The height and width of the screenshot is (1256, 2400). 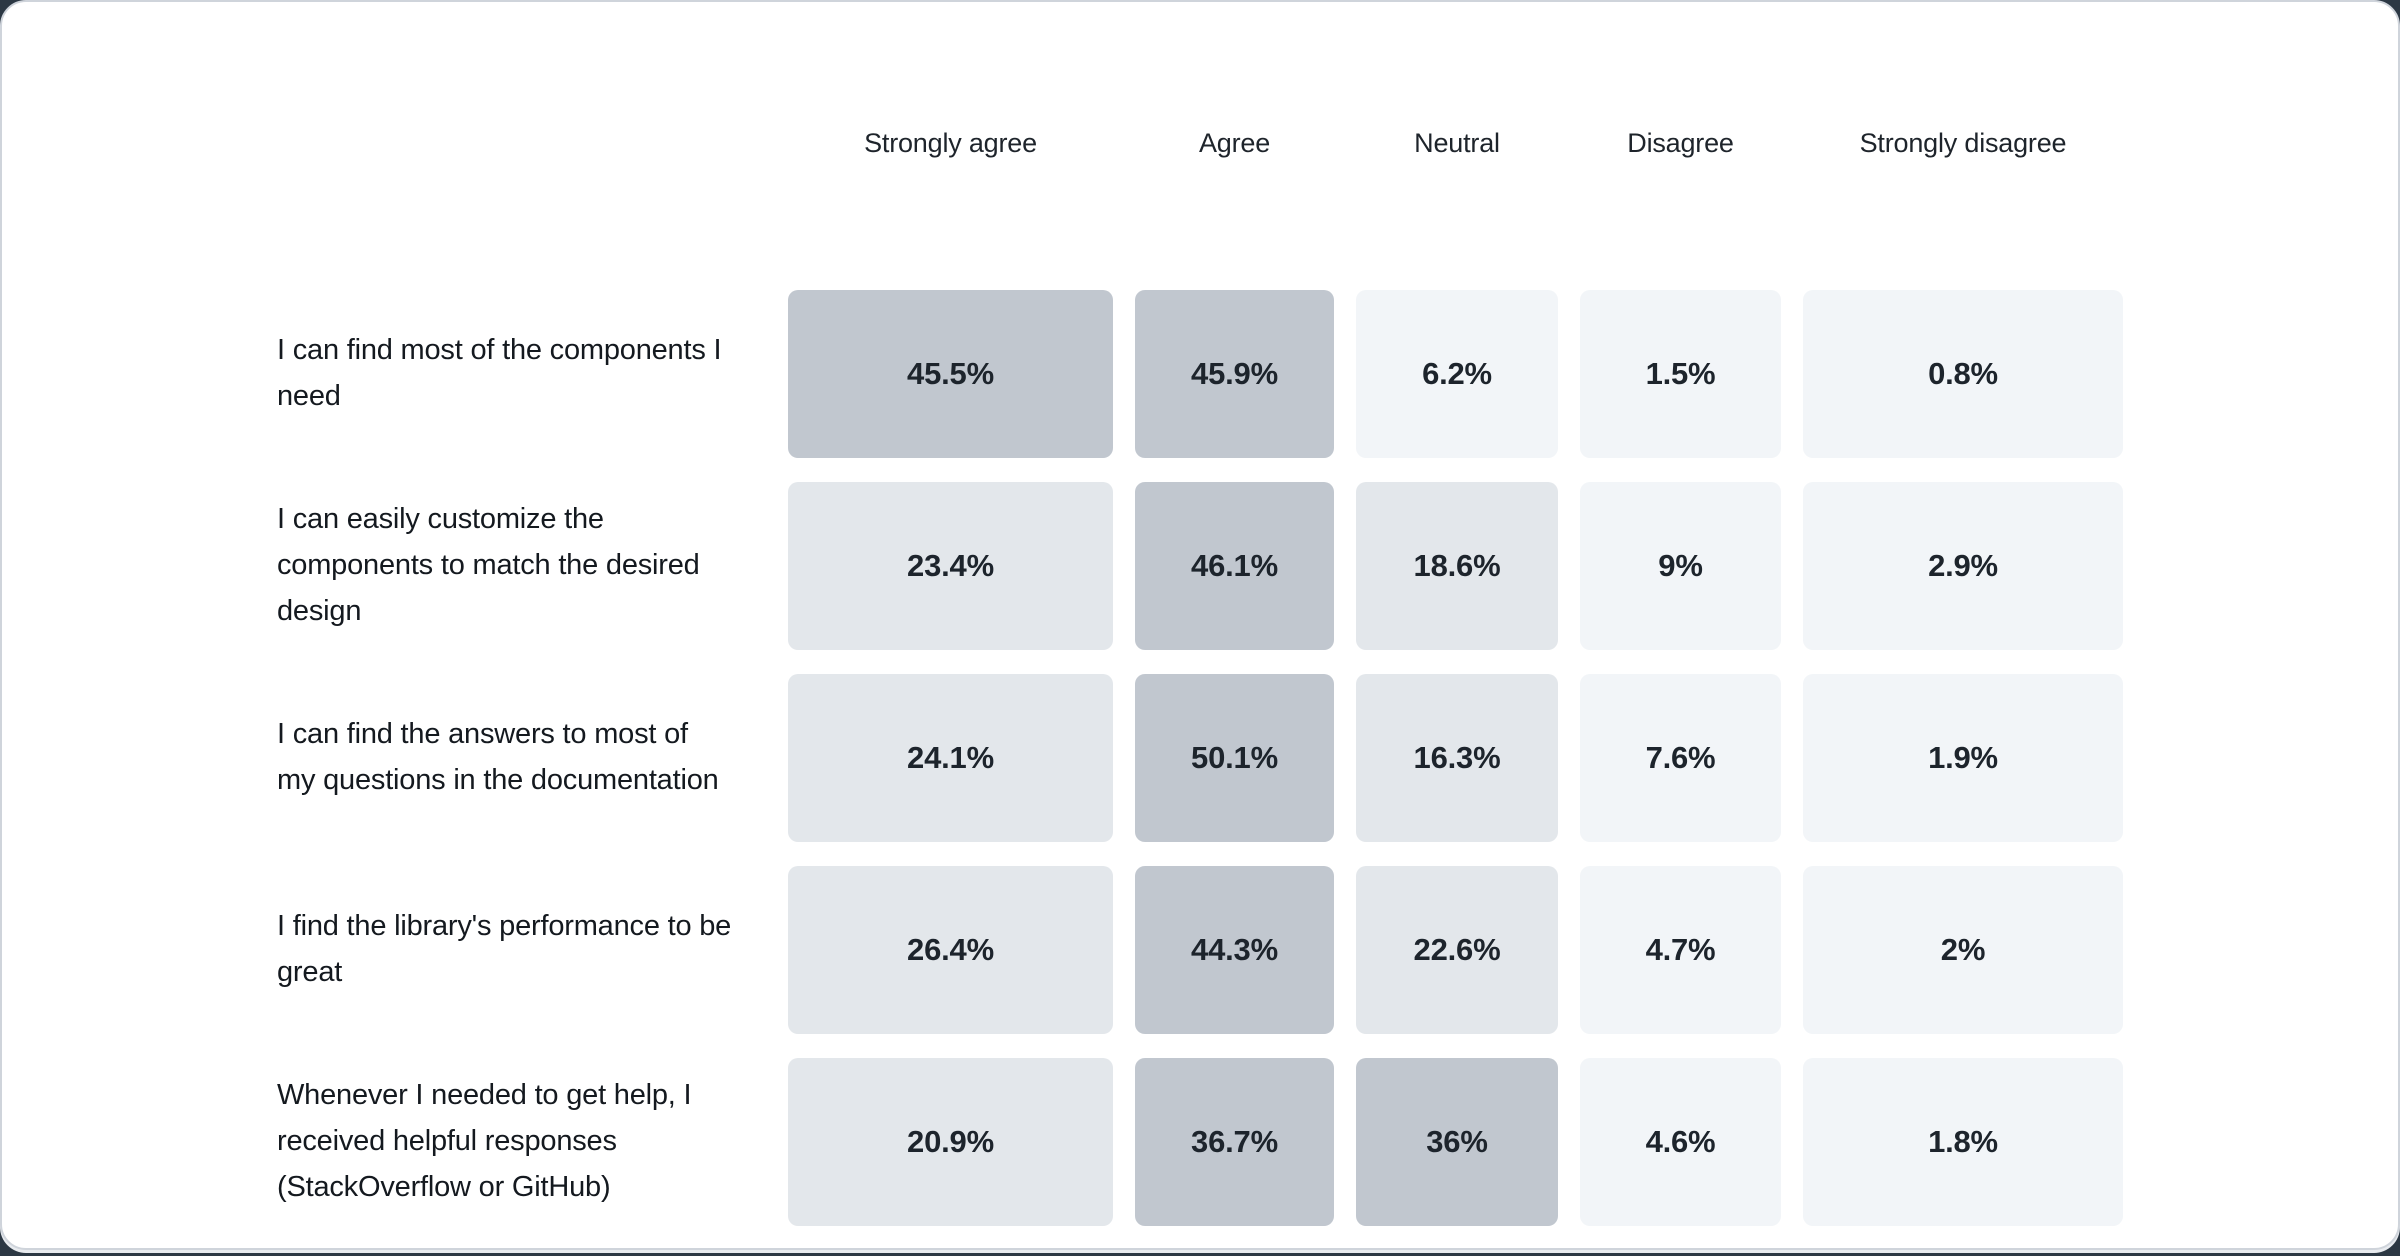 What do you see at coordinates (1963, 142) in the screenshot?
I see `column-header-5: Strongly disagree` at bounding box center [1963, 142].